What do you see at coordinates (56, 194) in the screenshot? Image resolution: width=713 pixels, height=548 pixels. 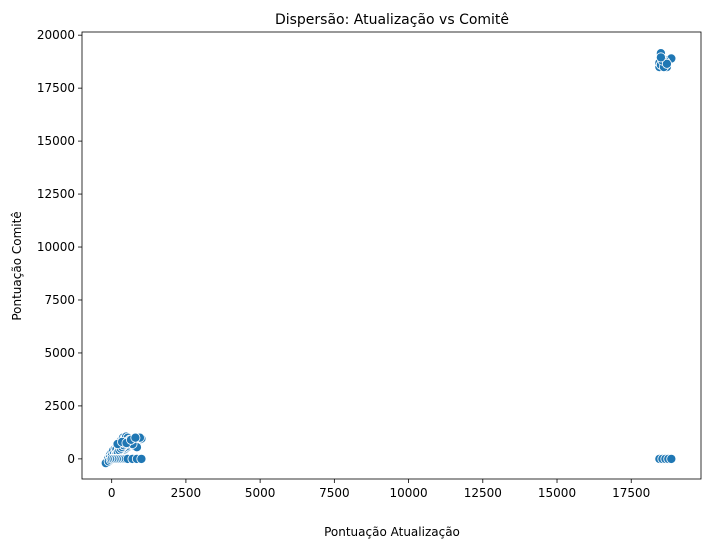 I see `y-tick-label: 12500` at bounding box center [56, 194].